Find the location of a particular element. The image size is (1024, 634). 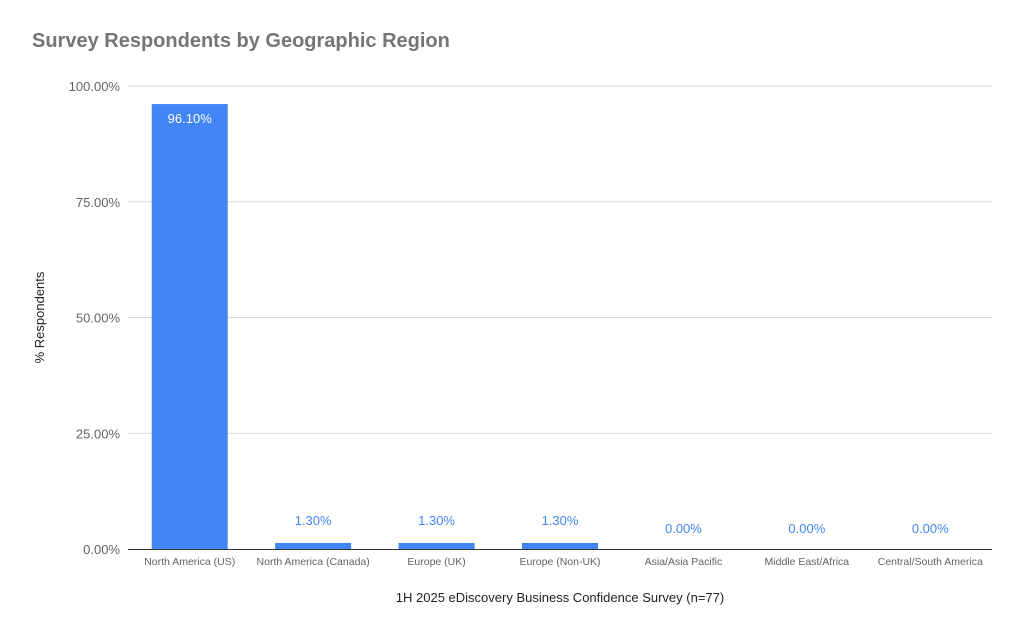

y-tick-label: 25.00% is located at coordinates (98, 433).